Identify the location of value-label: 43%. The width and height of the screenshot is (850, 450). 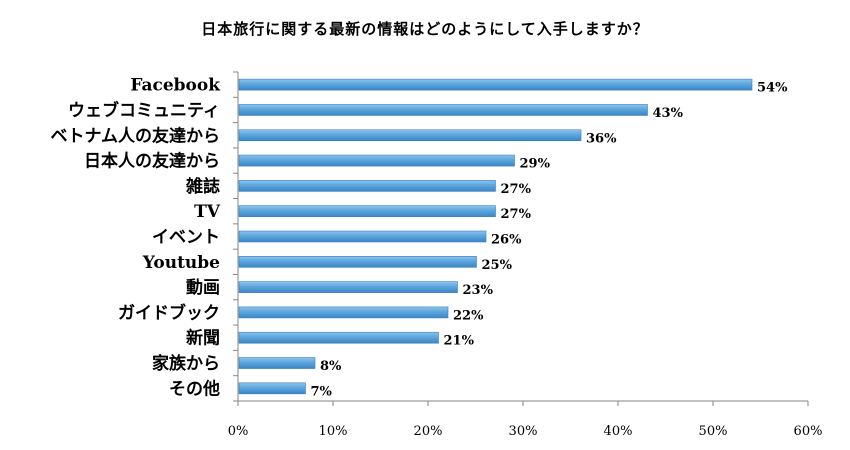
(668, 113).